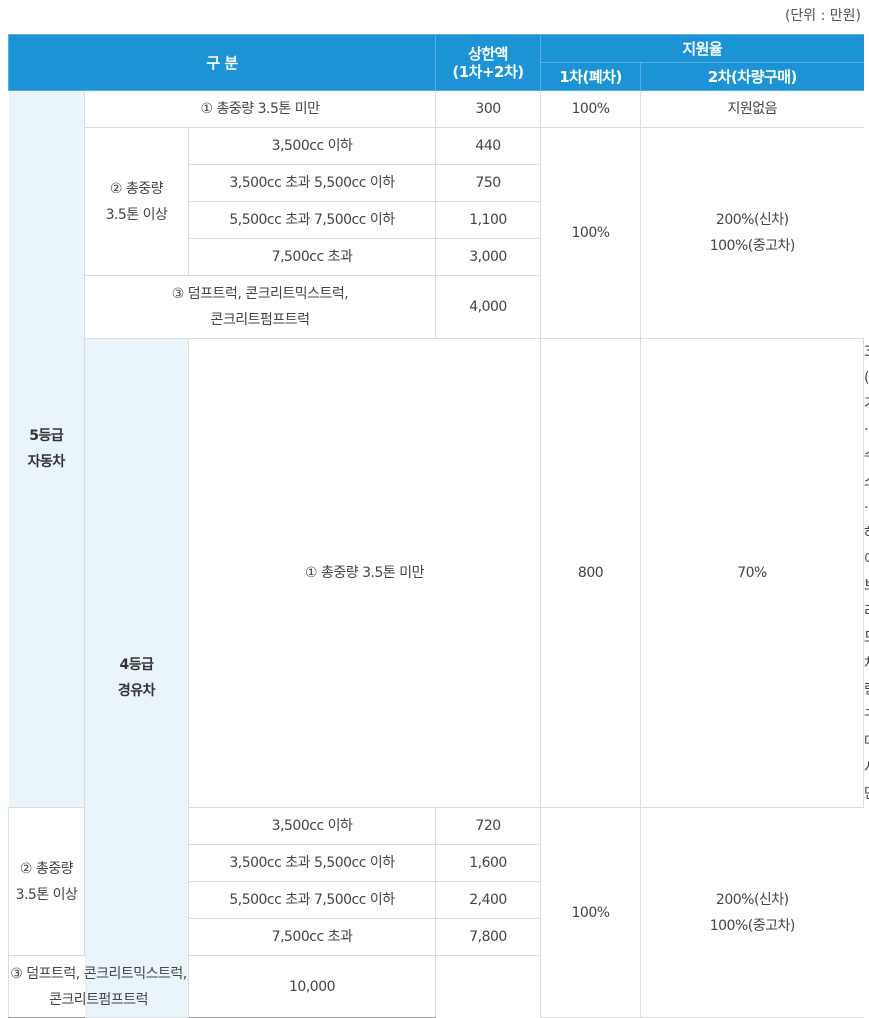  Describe the element at coordinates (46, 462) in the screenshot. I see `cell-line: 자동차` at that location.